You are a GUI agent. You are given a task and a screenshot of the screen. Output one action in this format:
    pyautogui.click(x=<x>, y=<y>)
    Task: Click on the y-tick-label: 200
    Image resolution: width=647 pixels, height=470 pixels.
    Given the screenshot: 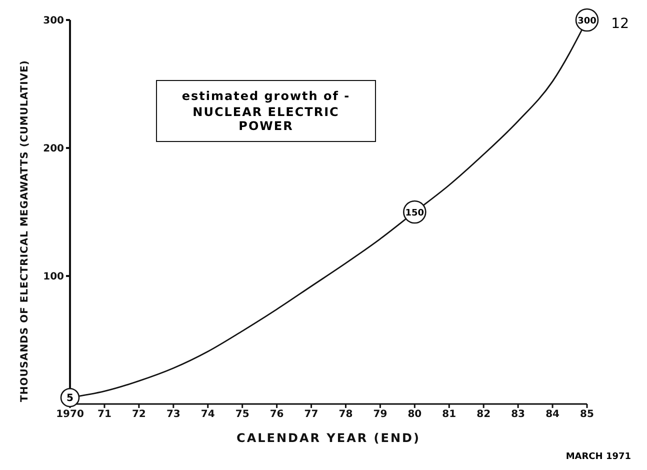 What is the action you would take?
    pyautogui.click(x=53, y=149)
    